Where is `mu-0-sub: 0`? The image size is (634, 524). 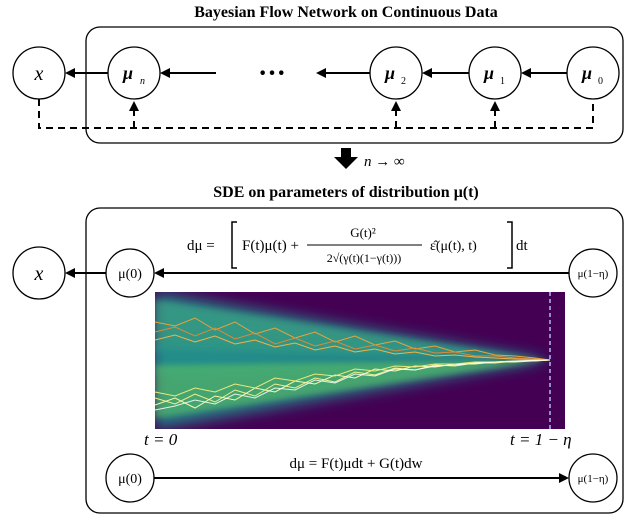 mu-0-sub: 0 is located at coordinates (600, 81).